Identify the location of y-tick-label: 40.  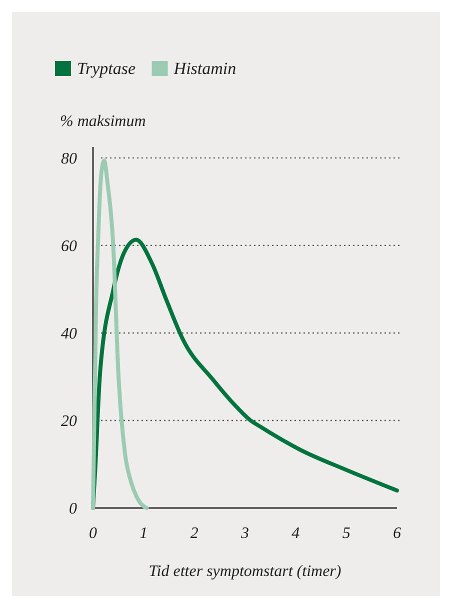
(69, 334).